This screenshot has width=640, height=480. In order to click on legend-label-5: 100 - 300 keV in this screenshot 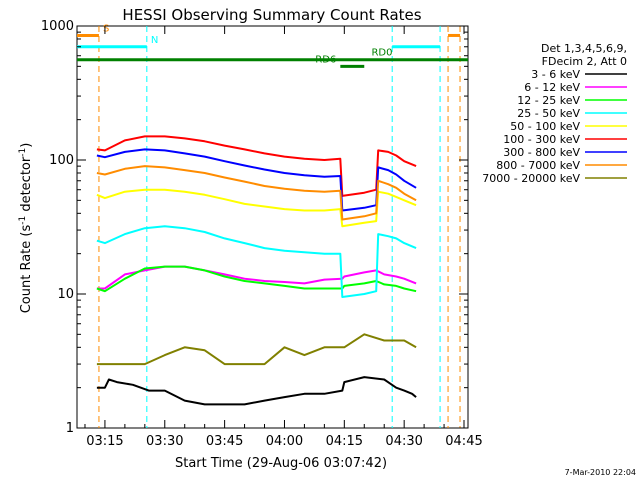, I will do `click(541, 139)`.